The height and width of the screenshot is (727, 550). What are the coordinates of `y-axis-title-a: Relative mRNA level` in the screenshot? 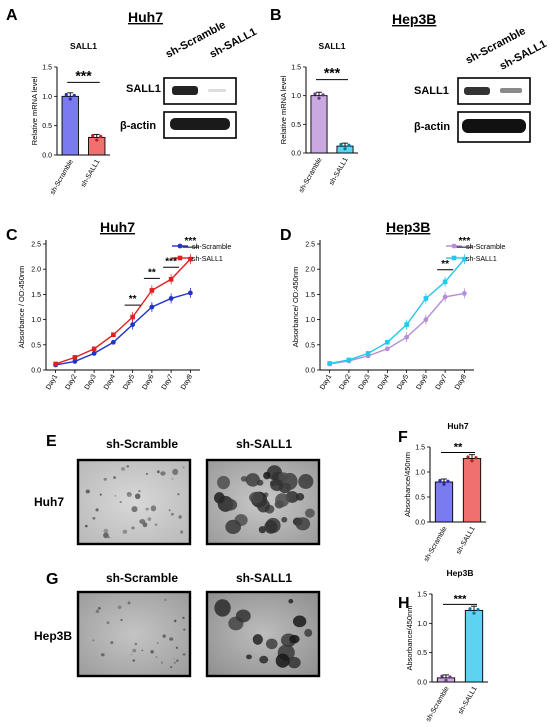 It's located at (34, 110).